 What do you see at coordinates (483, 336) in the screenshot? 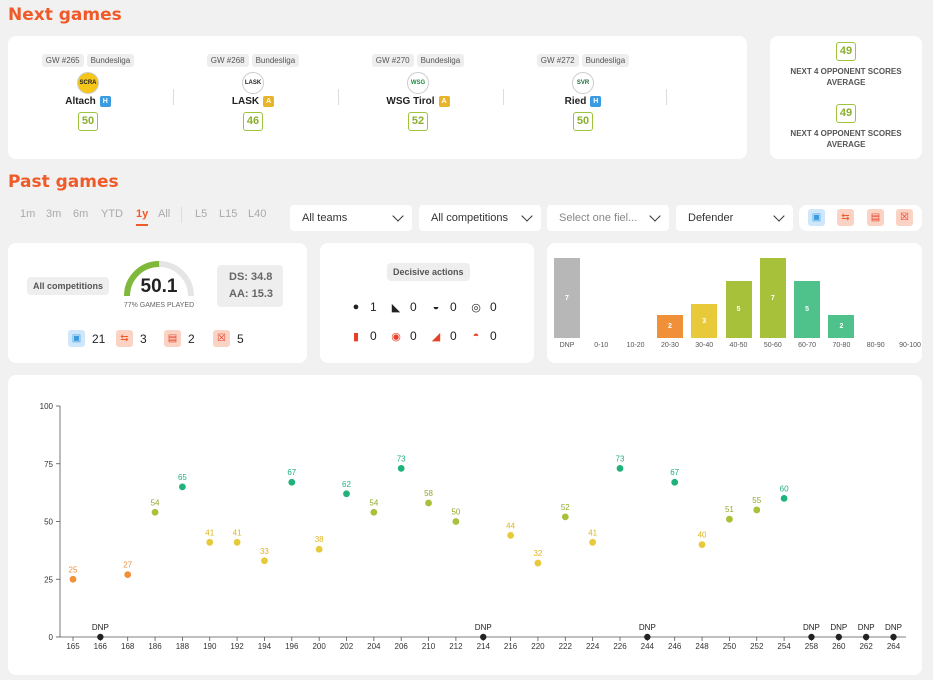
I see `decisive-action-item: ◓ 0` at bounding box center [483, 336].